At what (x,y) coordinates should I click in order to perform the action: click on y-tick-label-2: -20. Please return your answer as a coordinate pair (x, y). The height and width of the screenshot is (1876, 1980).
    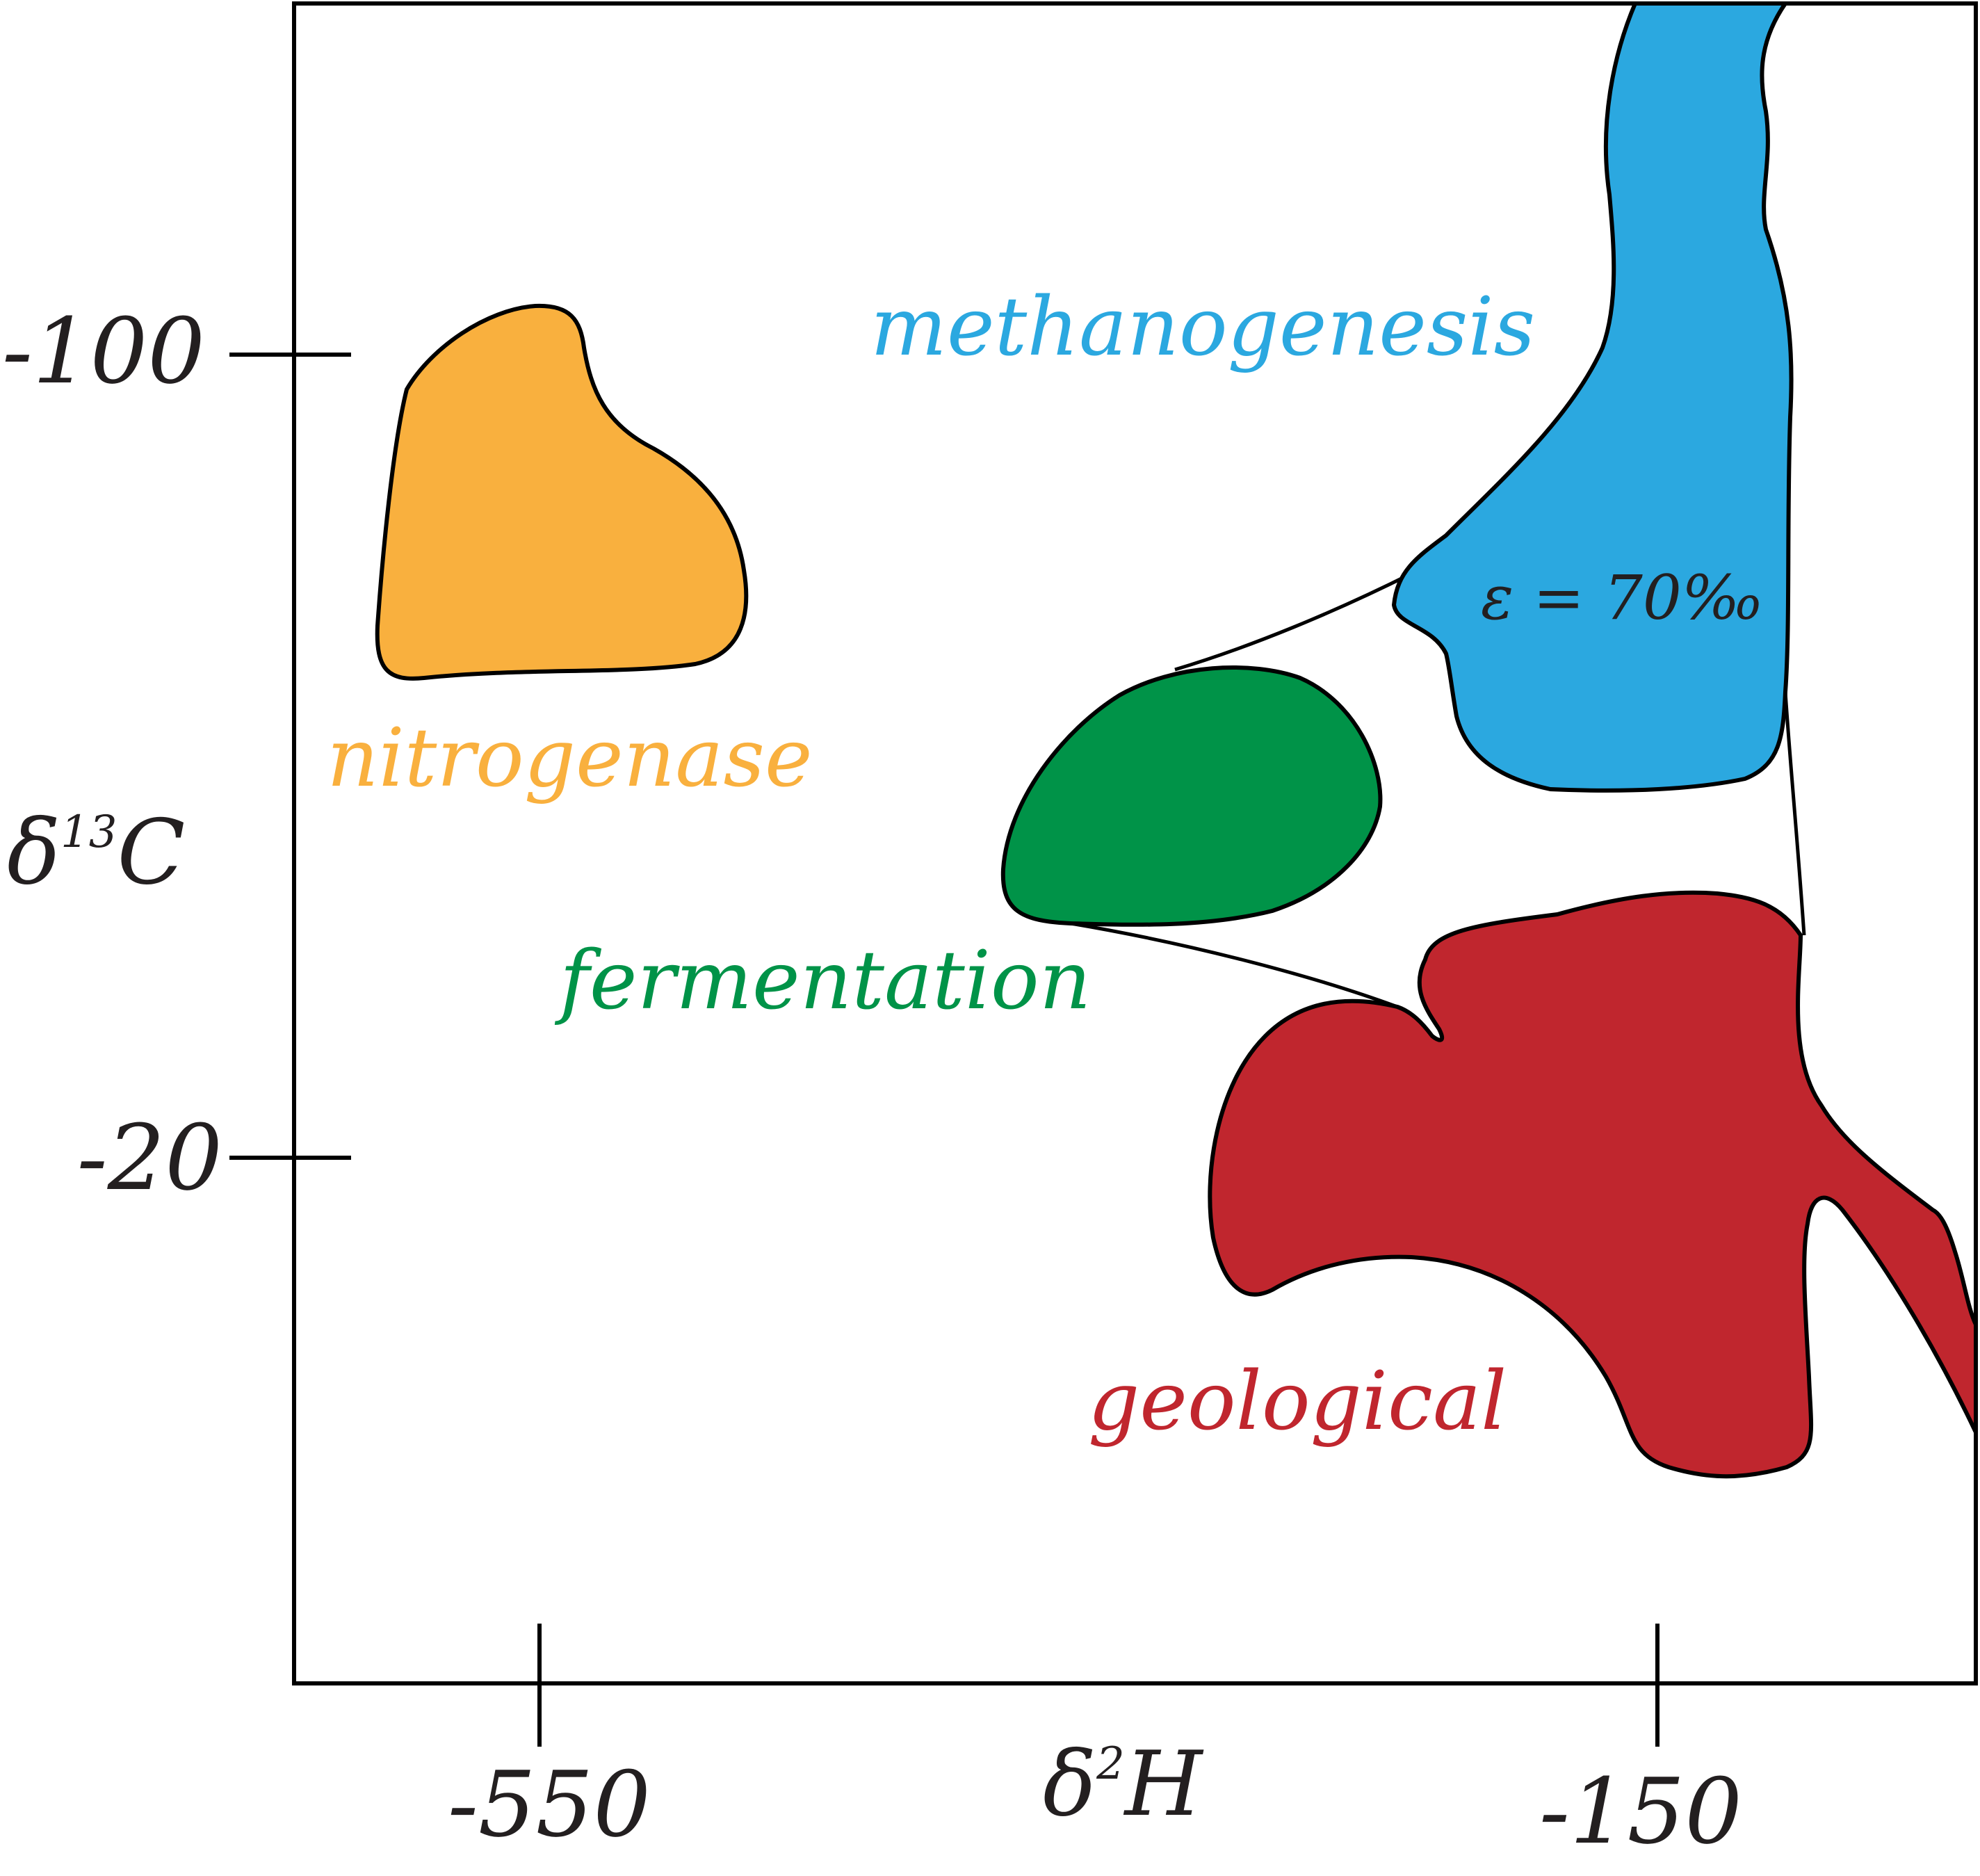
    Looking at the image, I should click on (149, 1158).